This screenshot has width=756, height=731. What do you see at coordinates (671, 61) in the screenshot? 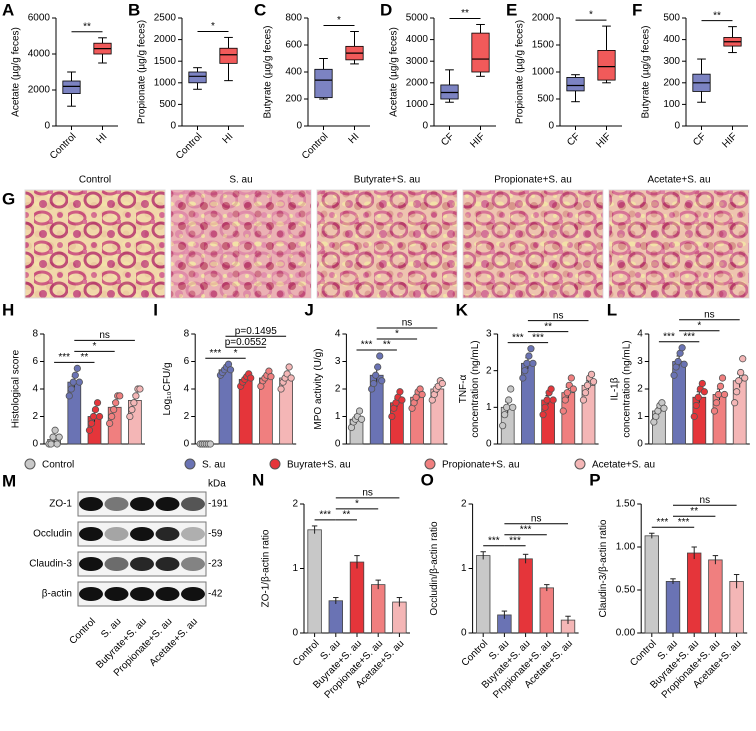
I see `y-tick-label: 300` at bounding box center [671, 61].